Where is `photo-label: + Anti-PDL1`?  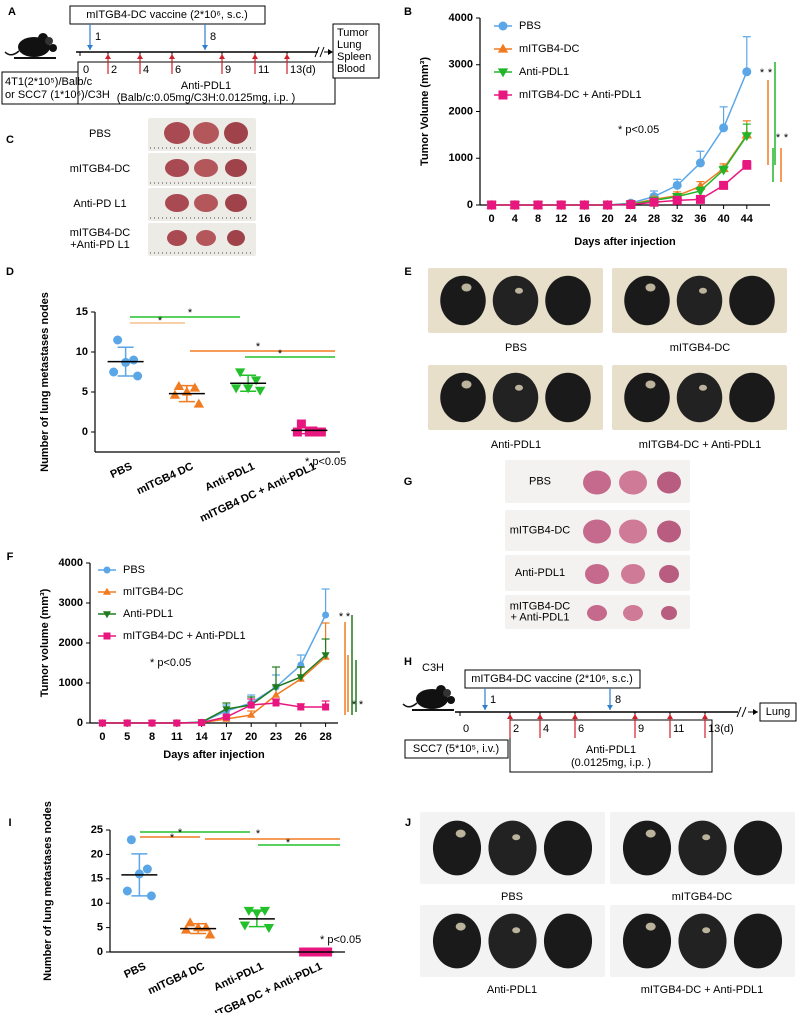 photo-label: + Anti-PDL1 is located at coordinates (539, 617).